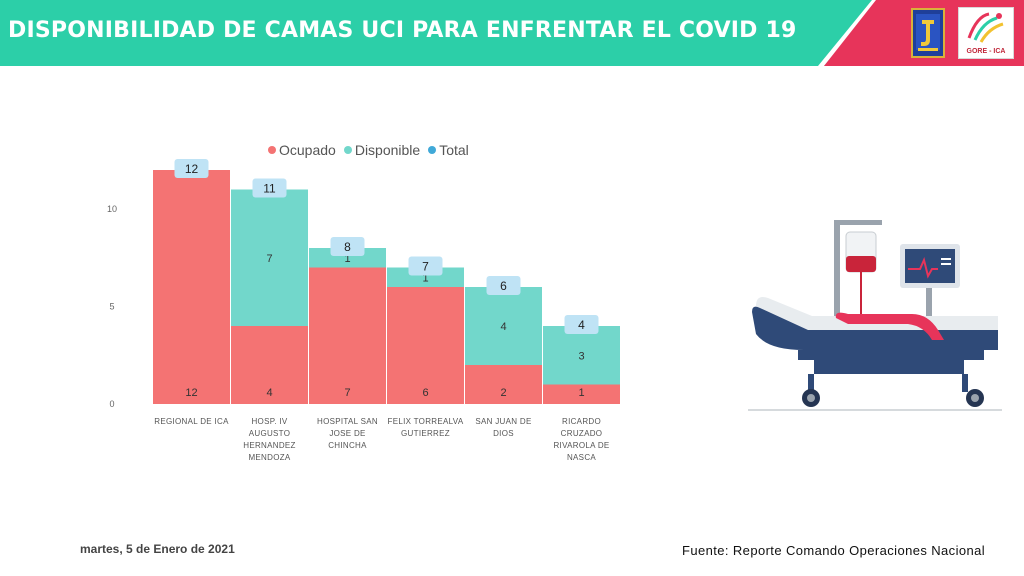 The height and width of the screenshot is (576, 1024). I want to click on y-tick-label: 10, so click(112, 209).